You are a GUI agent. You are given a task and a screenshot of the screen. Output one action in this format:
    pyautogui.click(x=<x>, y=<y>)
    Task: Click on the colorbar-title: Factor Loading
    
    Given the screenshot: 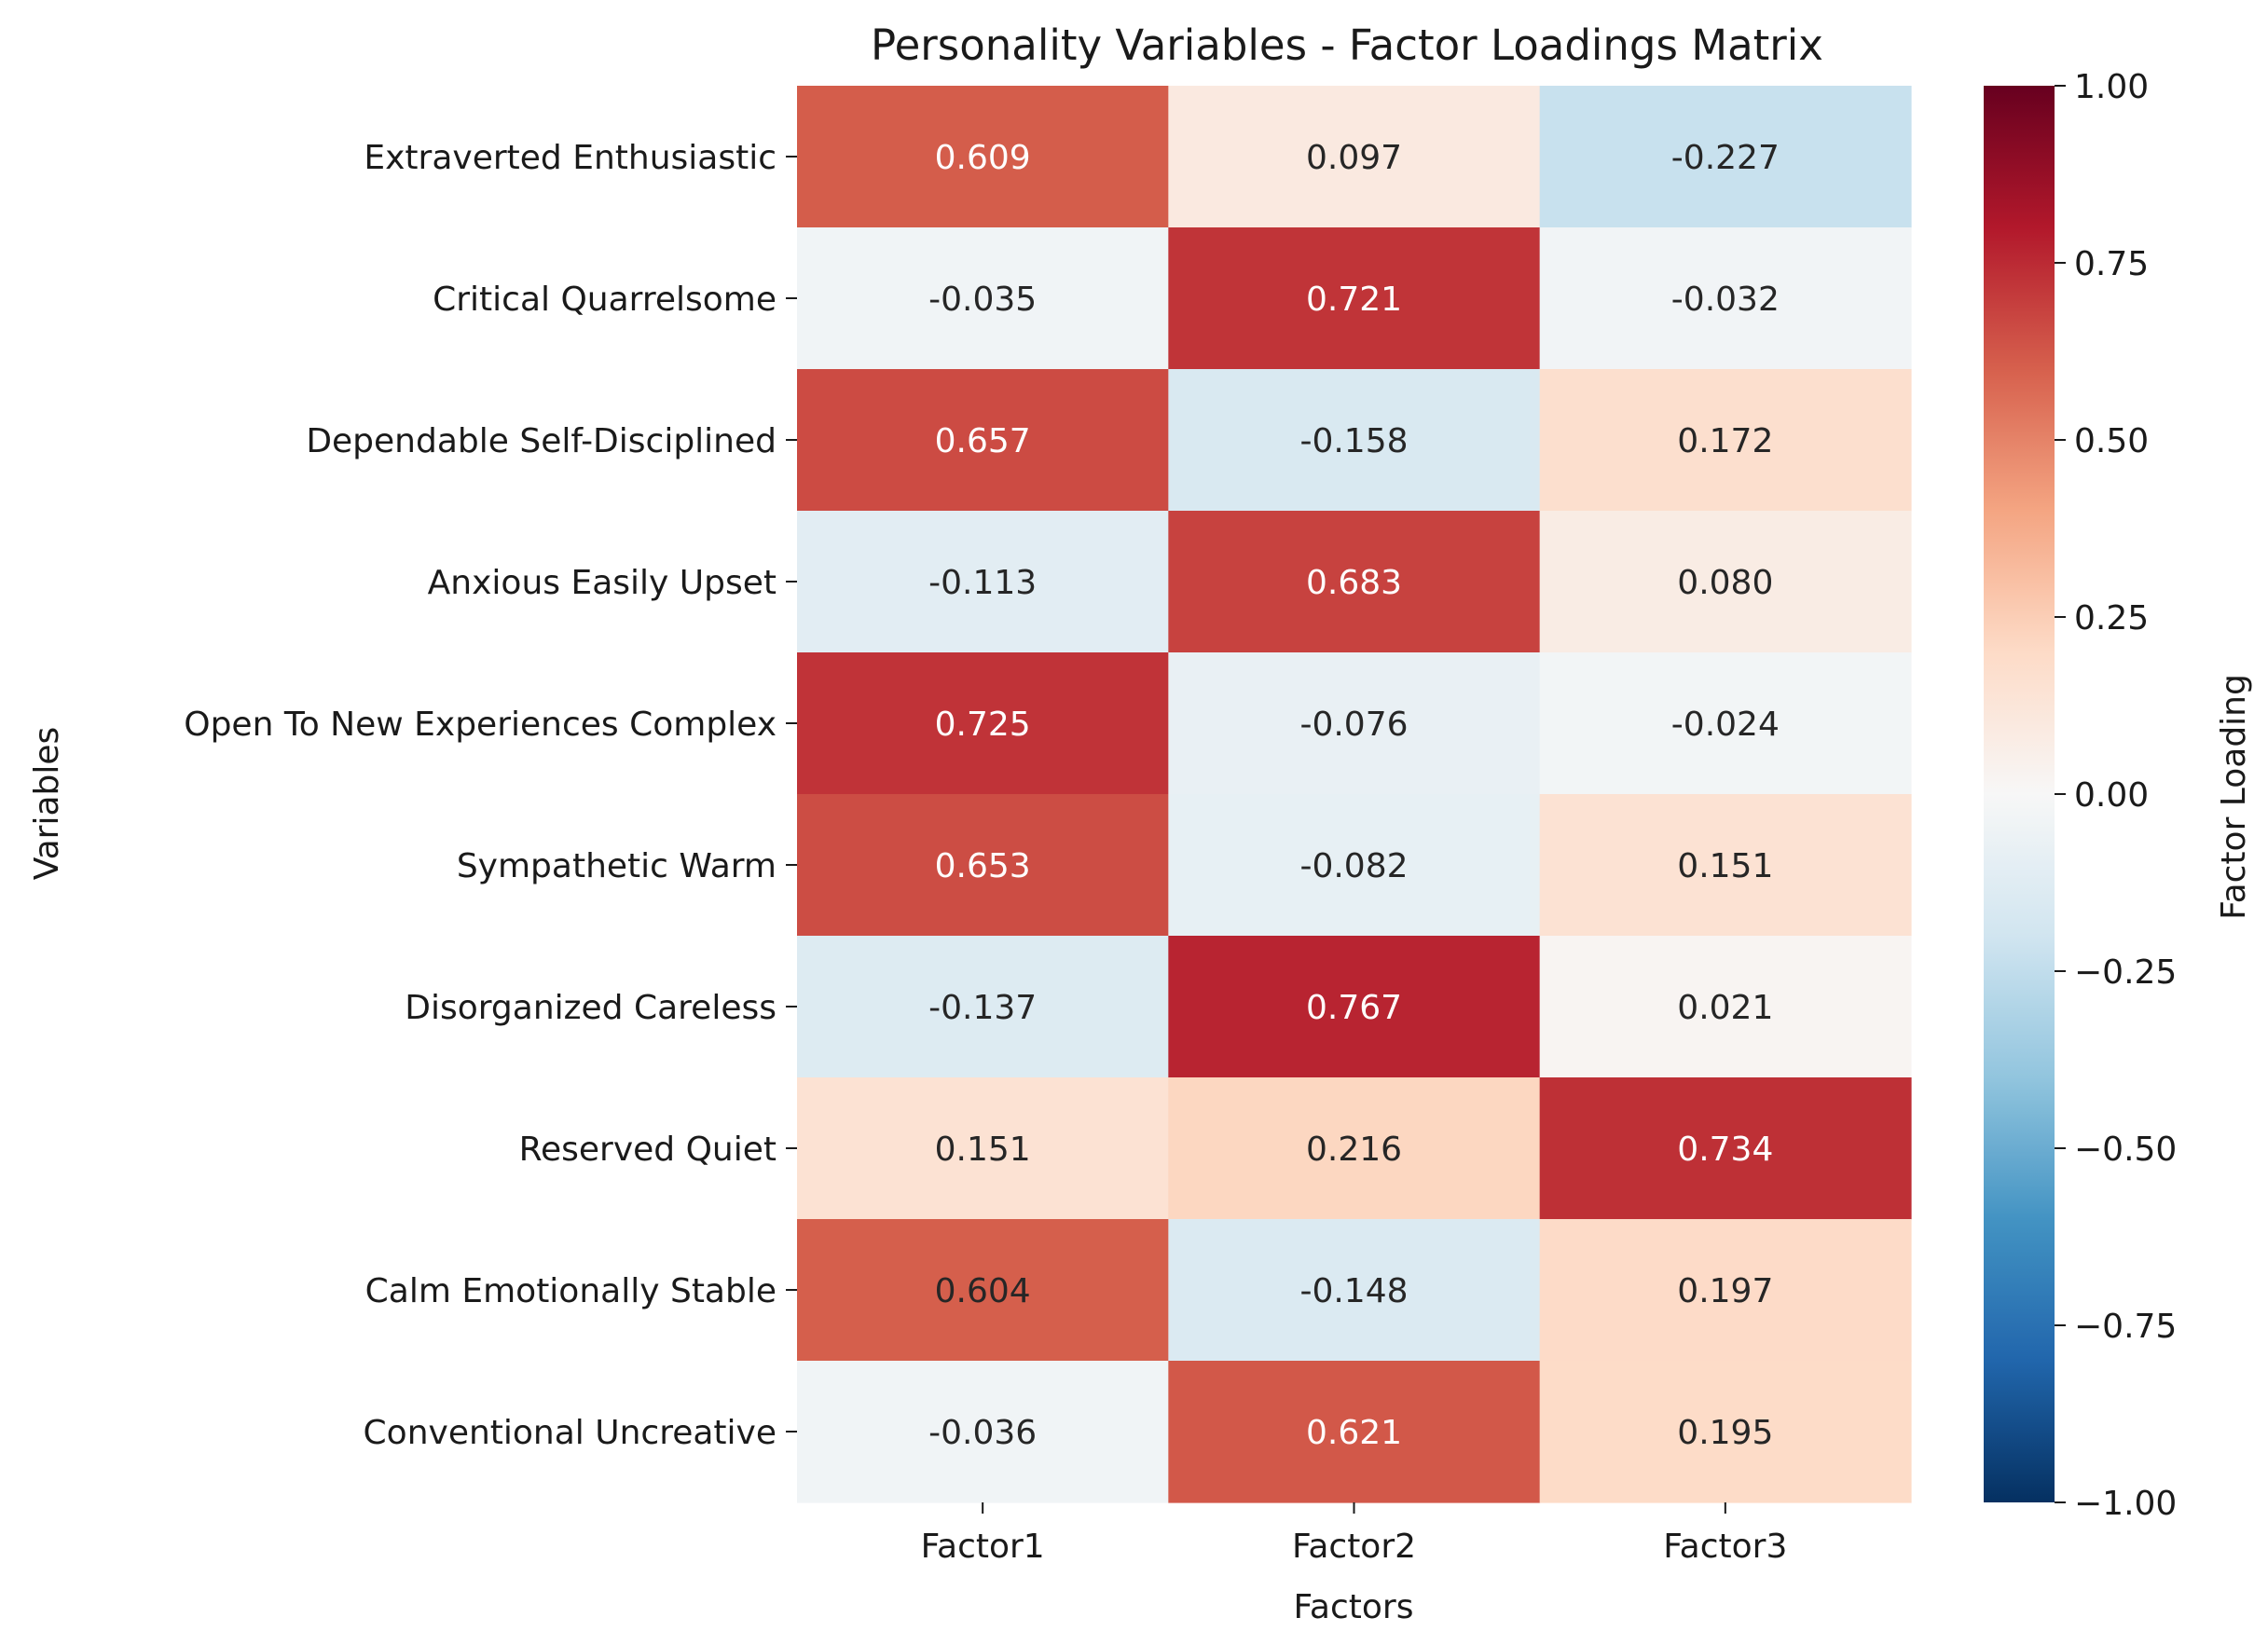 What is the action you would take?
    pyautogui.click(x=2234, y=797)
    